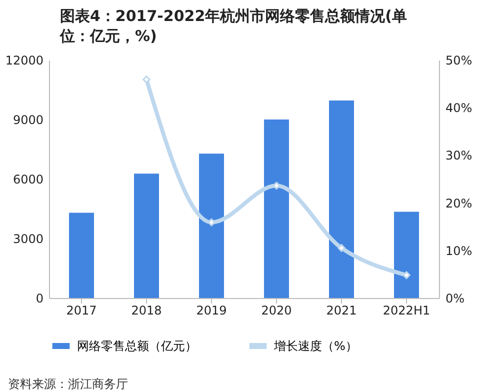 This screenshot has height=391, width=484. What do you see at coordinates (146, 311) in the screenshot?
I see `x-tick-label: 2018` at bounding box center [146, 311].